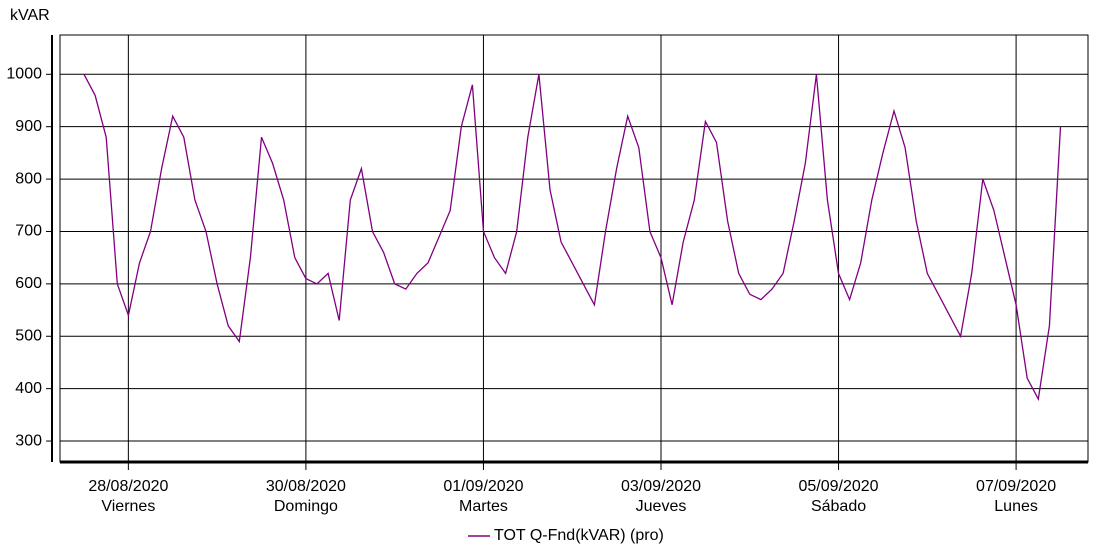  Describe the element at coordinates (838, 506) in the screenshot. I see `x-tick-day: Sábado` at that location.